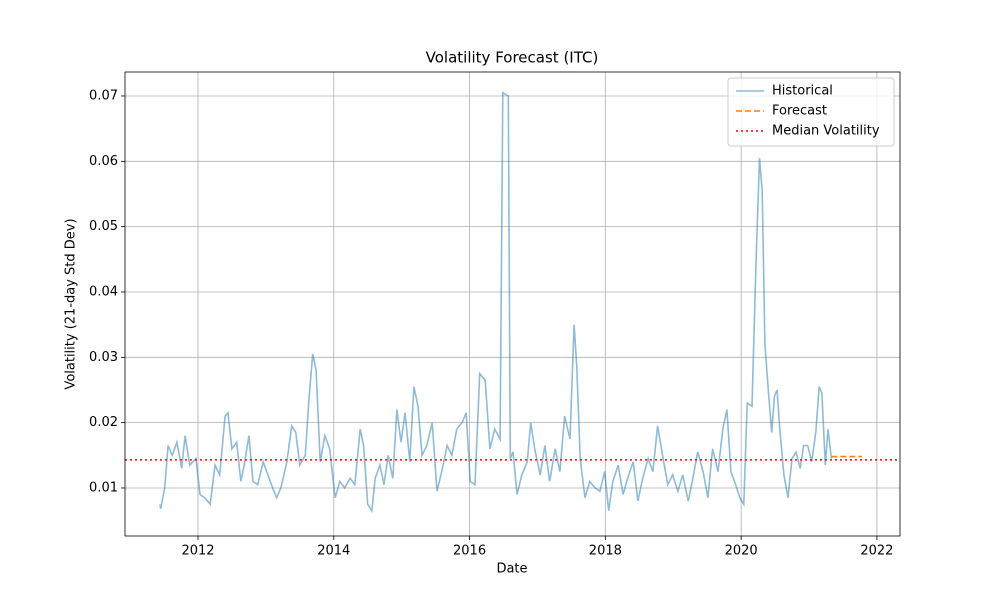 This screenshot has width=1000, height=600. What do you see at coordinates (333, 551) in the screenshot?
I see `x-tick-label: 2014` at bounding box center [333, 551].